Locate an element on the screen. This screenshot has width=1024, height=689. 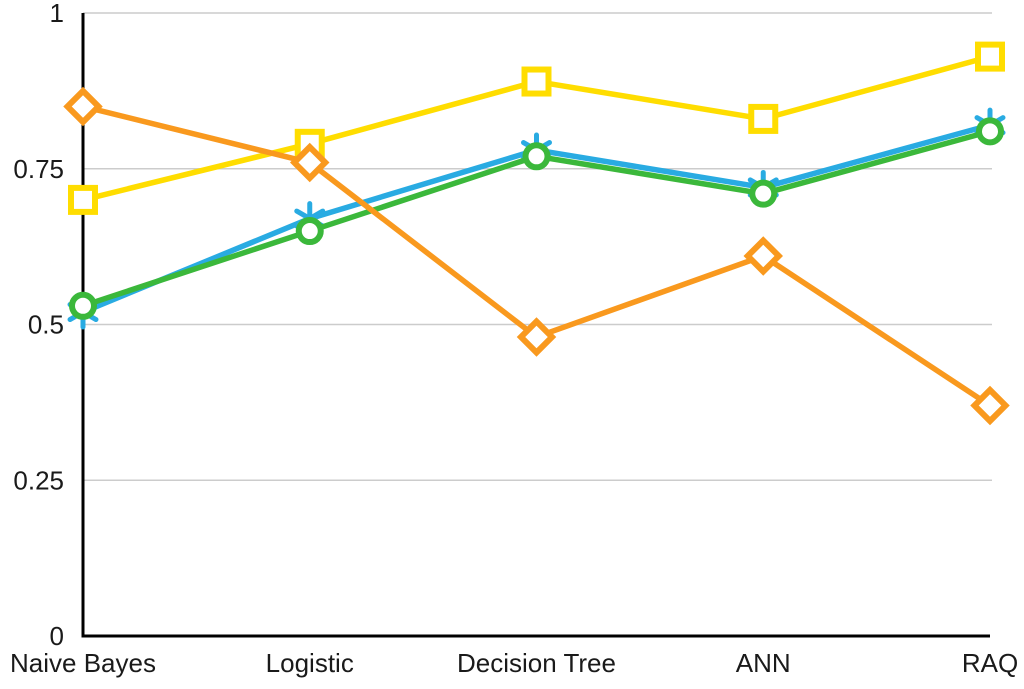
x-category-label: ANN is located at coordinates (763, 663).